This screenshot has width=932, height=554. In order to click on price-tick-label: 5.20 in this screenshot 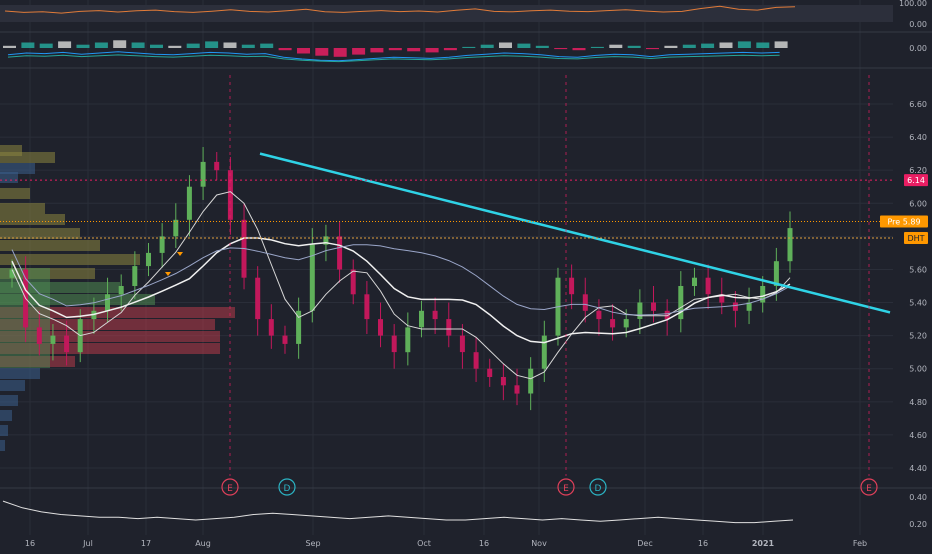, I will do `click(918, 336)`.